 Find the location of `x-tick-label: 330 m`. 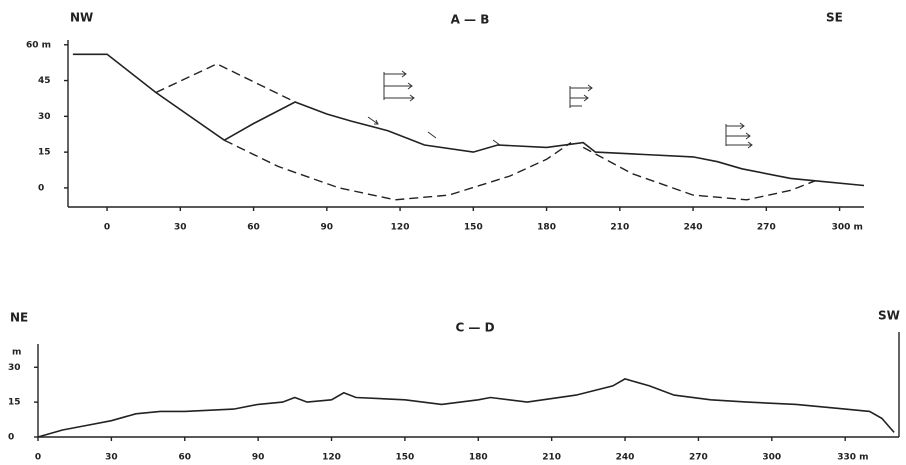

x-tick-label: 330 m is located at coordinates (852, 458).